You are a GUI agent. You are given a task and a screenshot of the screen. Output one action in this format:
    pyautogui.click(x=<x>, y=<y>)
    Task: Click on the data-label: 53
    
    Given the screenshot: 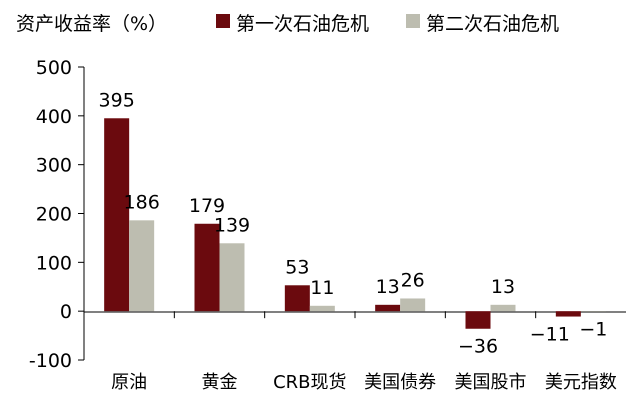 What is the action you would take?
    pyautogui.click(x=297, y=267)
    